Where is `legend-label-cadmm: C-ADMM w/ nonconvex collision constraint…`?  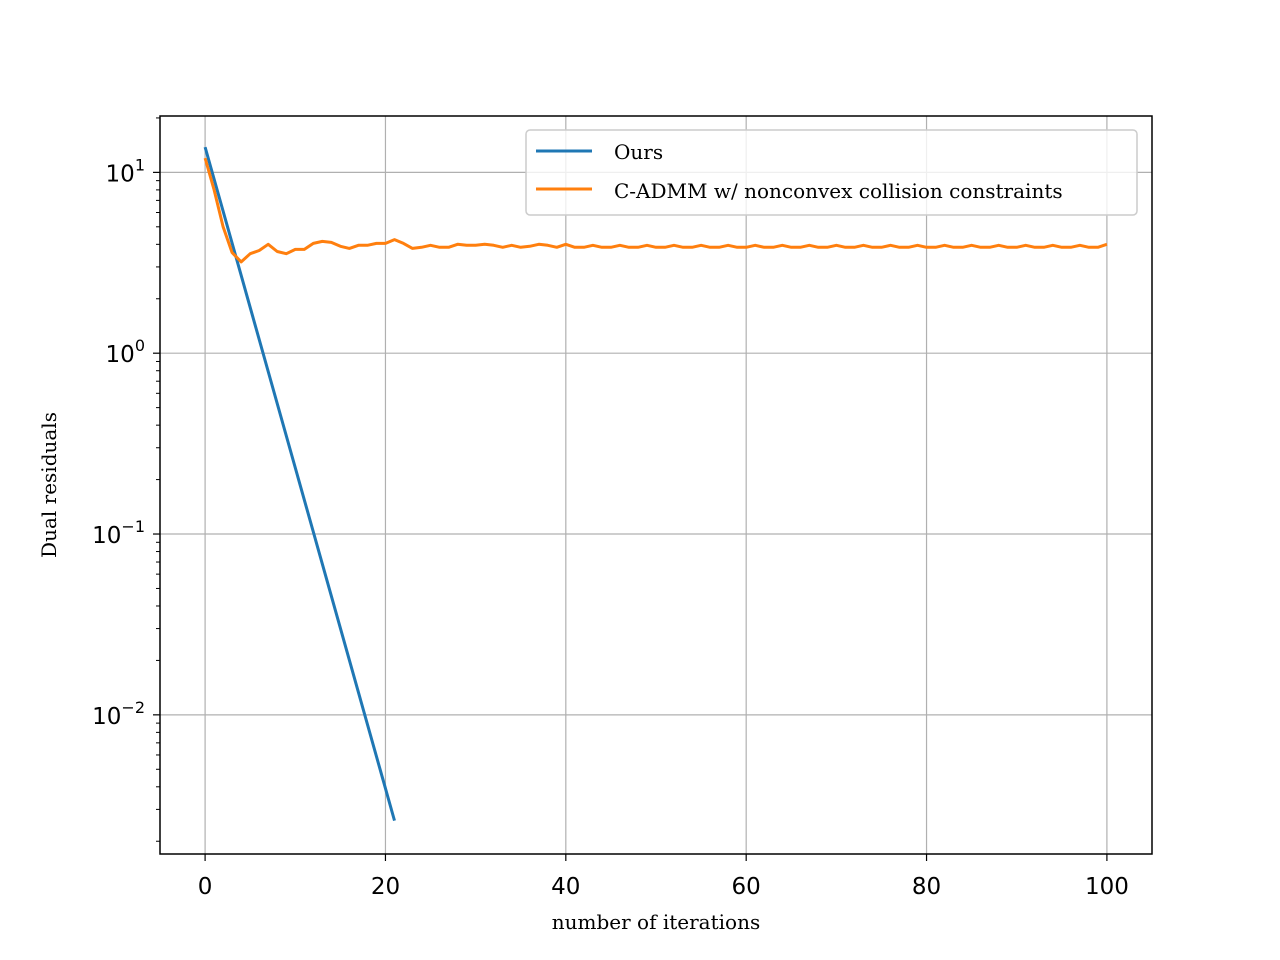 legend-label-cadmm: C-ADMM w/ nonconvex collision constraint… is located at coordinates (838, 191).